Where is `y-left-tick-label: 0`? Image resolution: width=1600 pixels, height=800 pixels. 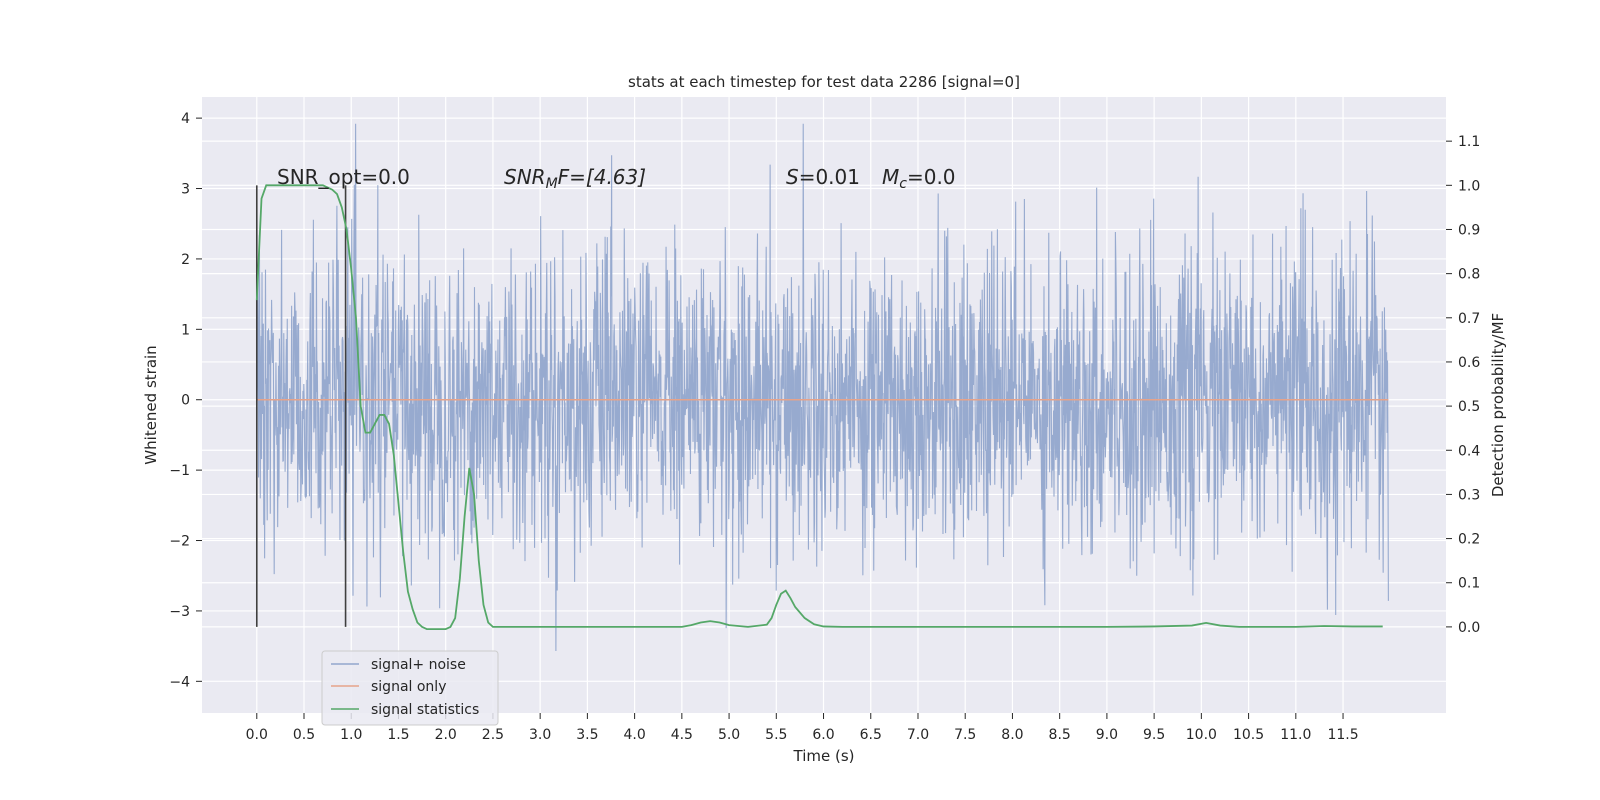
y-left-tick-label: 0 is located at coordinates (185, 401).